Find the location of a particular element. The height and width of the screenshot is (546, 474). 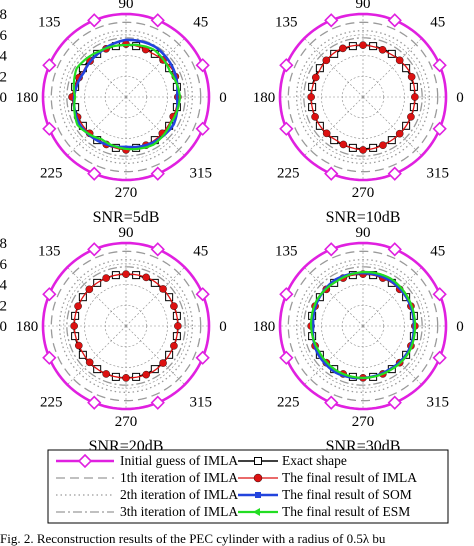

panel-title: SNR=5dB is located at coordinates (126, 217).